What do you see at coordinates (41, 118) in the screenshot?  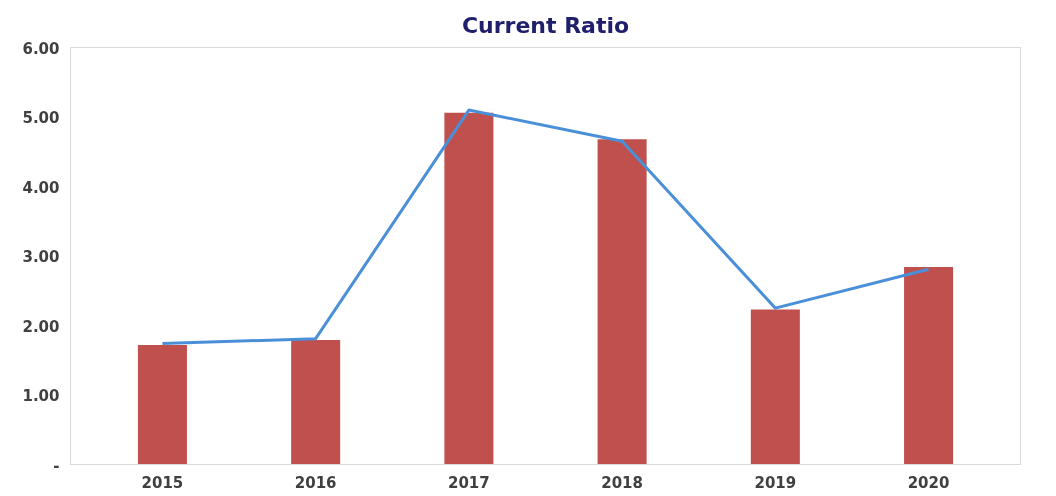 I see `y-tick-label: 5.00` at bounding box center [41, 118].